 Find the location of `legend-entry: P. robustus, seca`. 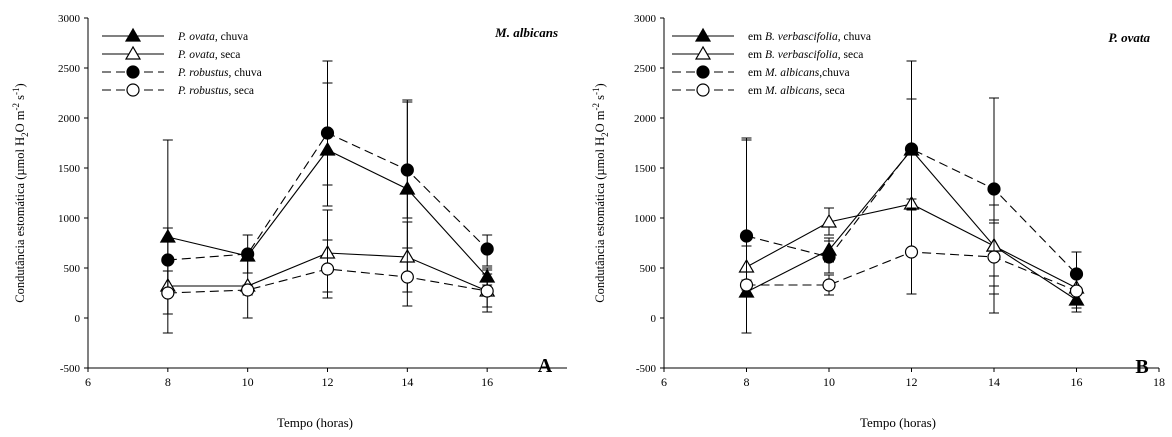

legend-entry: P. robustus, seca is located at coordinates (178, 90).